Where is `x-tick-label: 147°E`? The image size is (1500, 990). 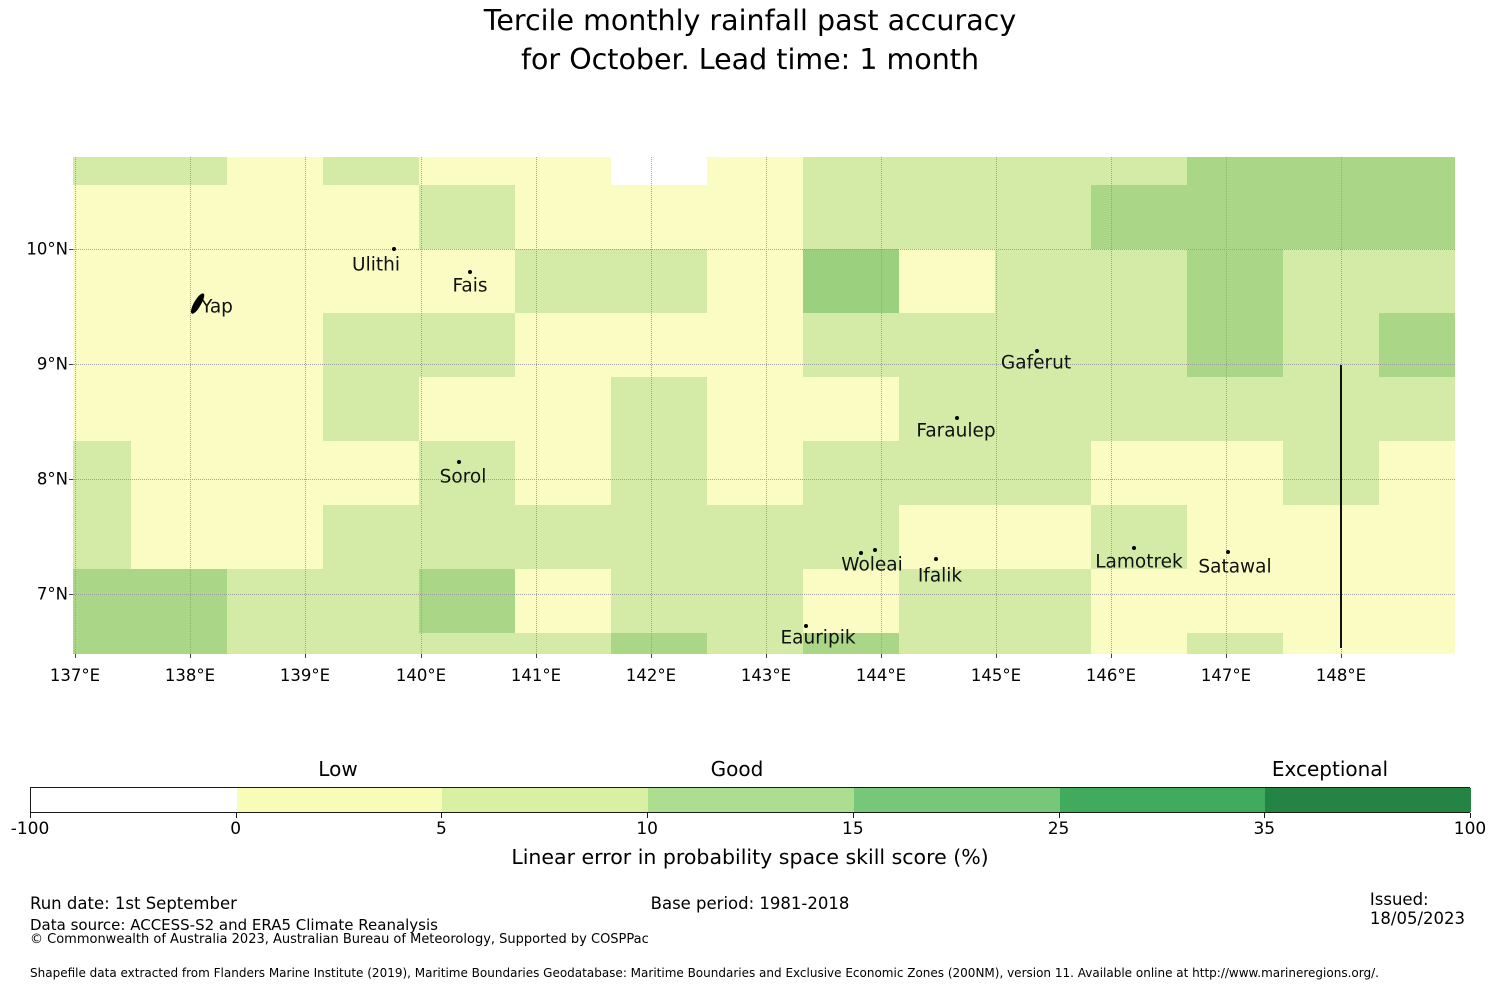
x-tick-label: 147°E is located at coordinates (1226, 675).